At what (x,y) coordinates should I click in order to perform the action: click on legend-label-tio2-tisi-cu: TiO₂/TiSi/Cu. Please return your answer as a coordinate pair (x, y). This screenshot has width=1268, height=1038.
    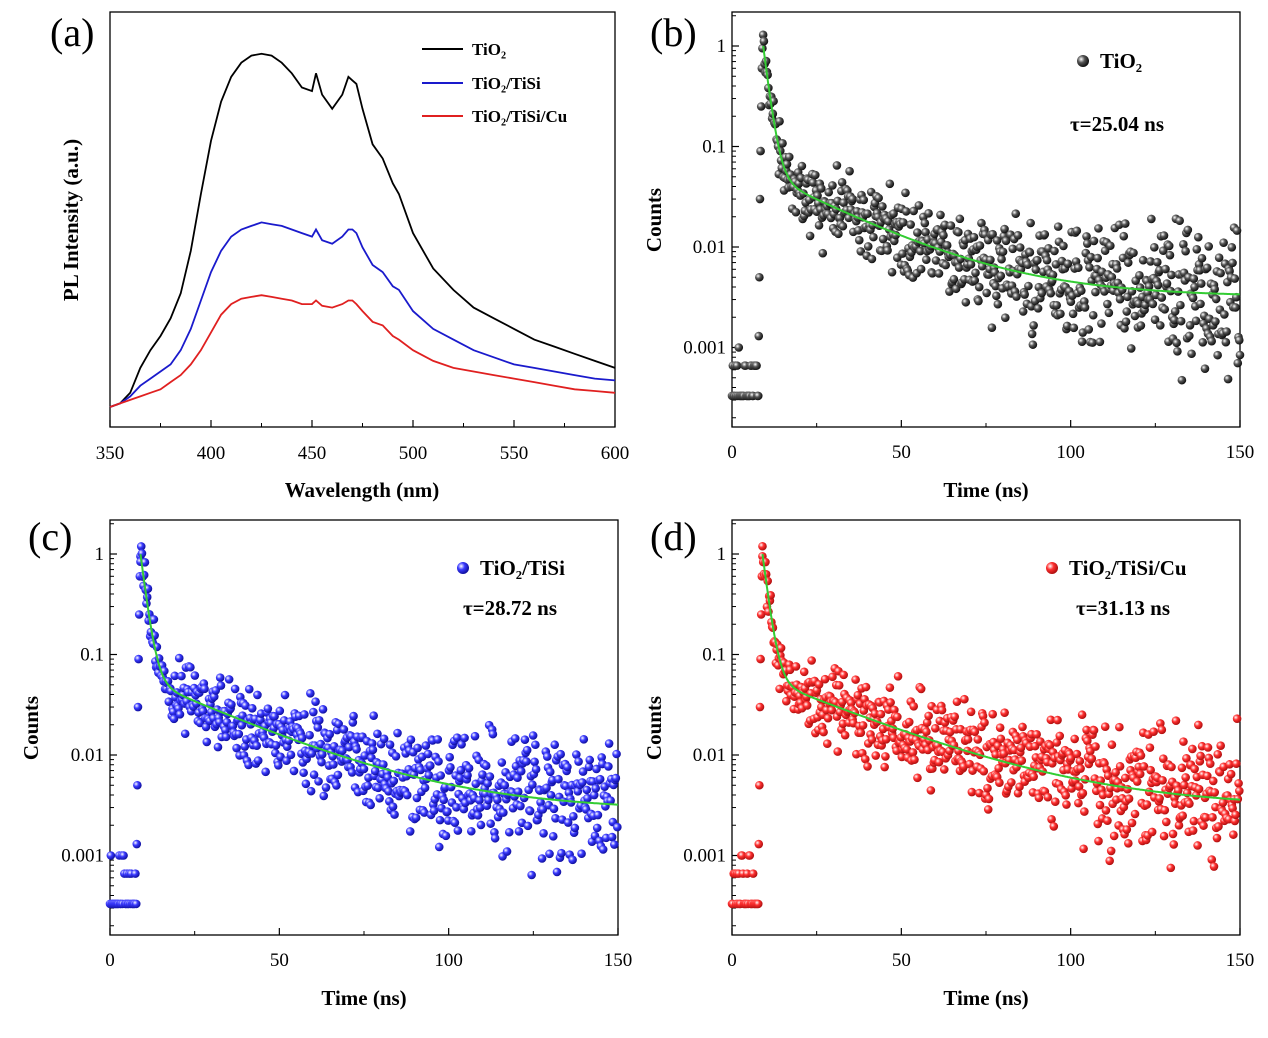
    Looking at the image, I should click on (519, 116).